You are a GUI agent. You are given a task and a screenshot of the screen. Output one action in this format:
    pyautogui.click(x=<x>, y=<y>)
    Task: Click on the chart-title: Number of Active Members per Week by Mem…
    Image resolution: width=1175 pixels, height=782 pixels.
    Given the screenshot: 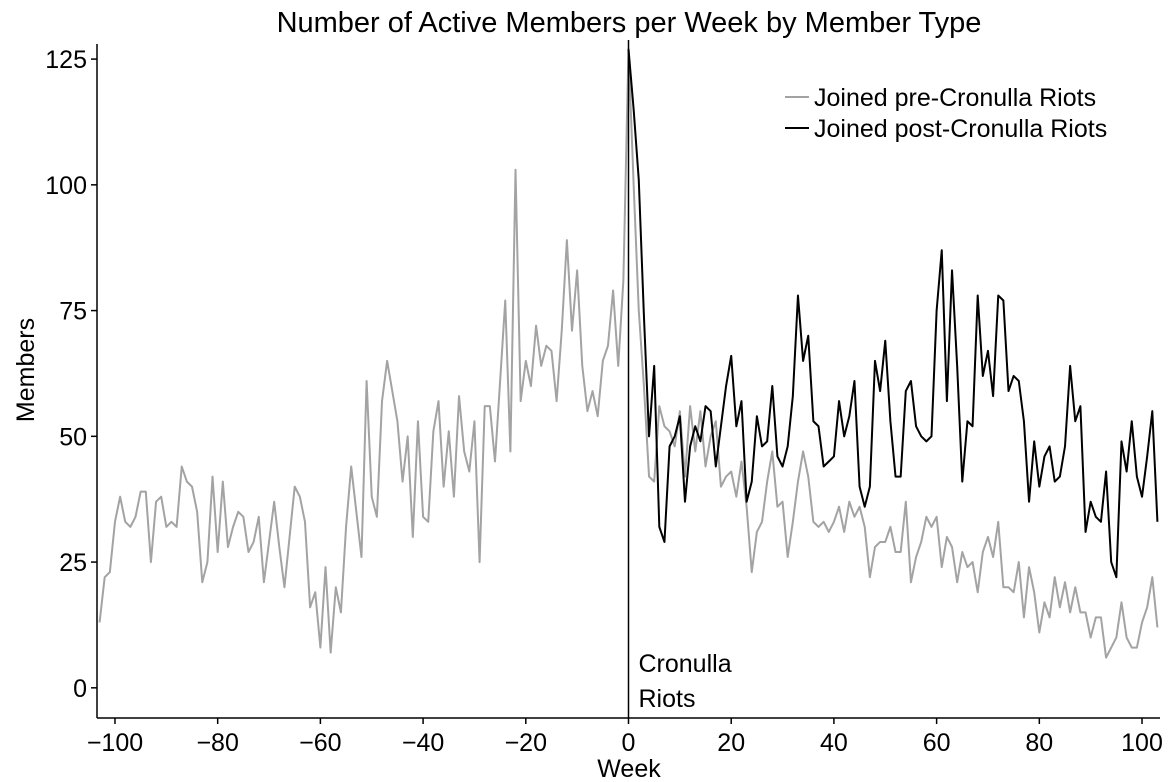 What is the action you would take?
    pyautogui.click(x=629, y=23)
    